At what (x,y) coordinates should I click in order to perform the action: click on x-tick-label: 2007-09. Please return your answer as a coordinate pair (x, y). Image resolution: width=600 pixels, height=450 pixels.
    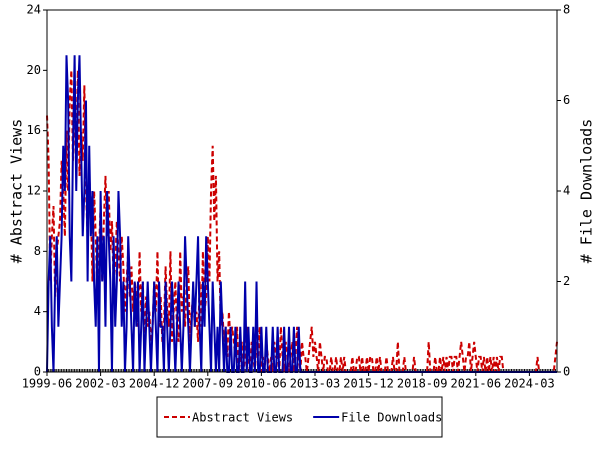
    Looking at the image, I should click on (208, 384).